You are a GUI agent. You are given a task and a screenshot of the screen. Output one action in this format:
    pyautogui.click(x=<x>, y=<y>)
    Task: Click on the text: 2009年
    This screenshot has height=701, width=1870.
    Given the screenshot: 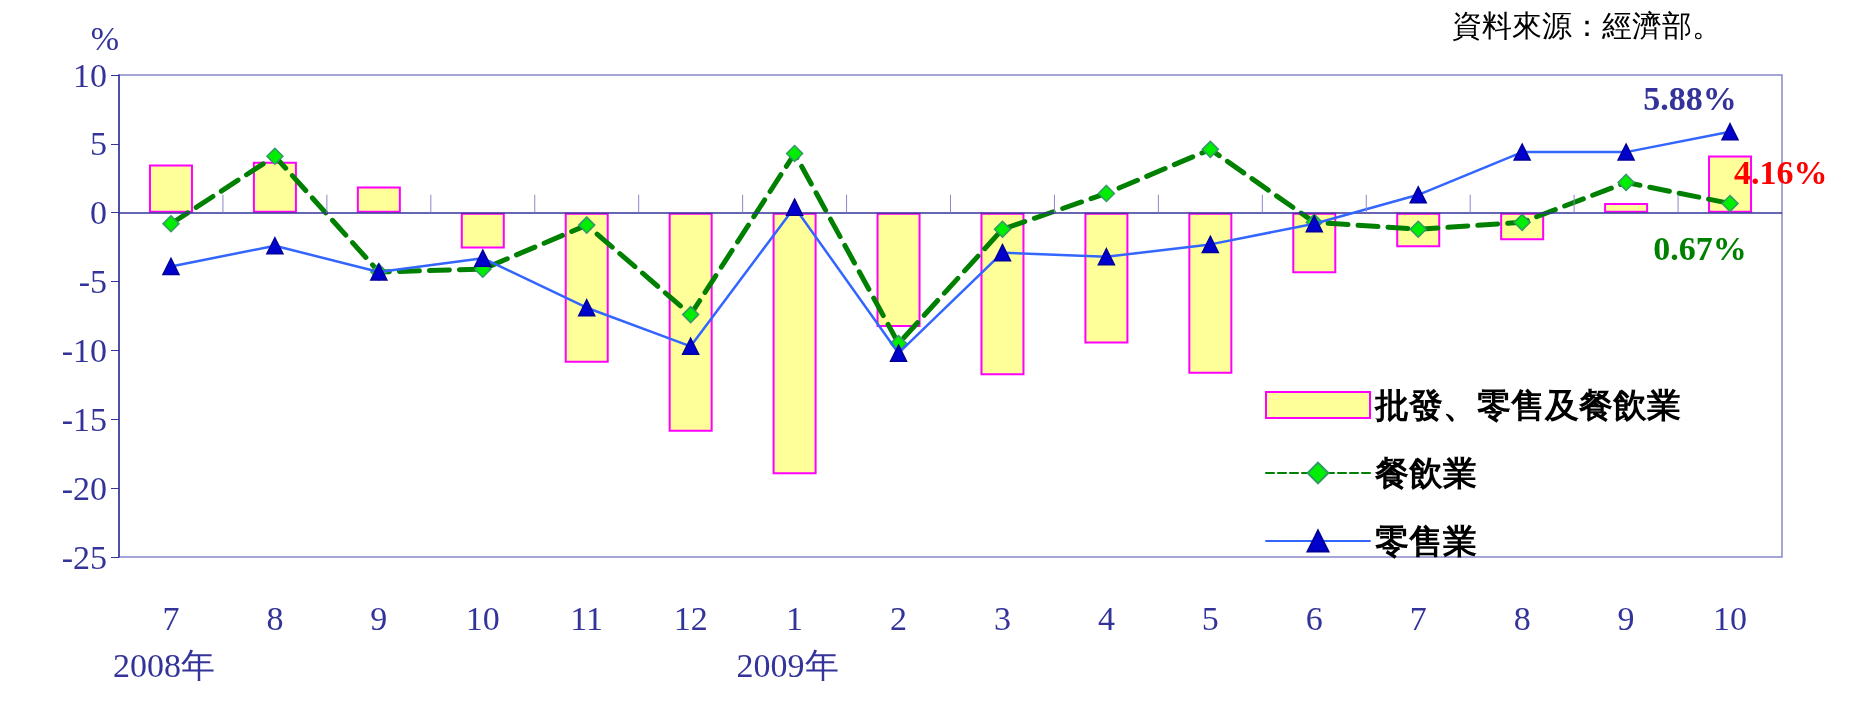 What is the action you would take?
    pyautogui.click(x=787, y=665)
    